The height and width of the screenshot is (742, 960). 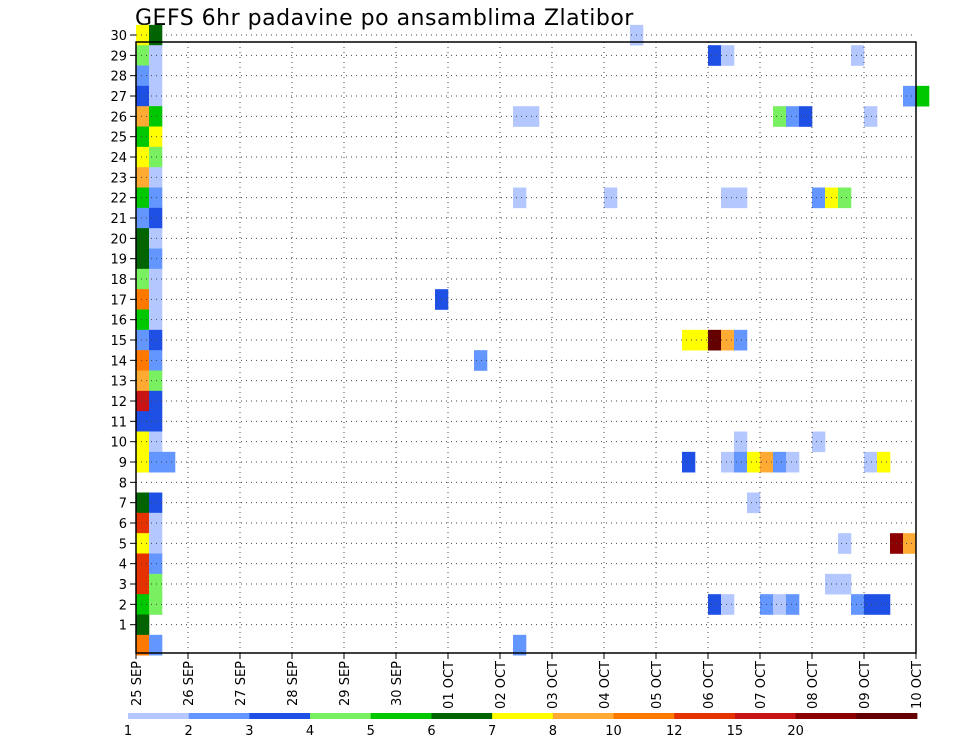 I want to click on colorbar-label: 20, so click(x=795, y=731).